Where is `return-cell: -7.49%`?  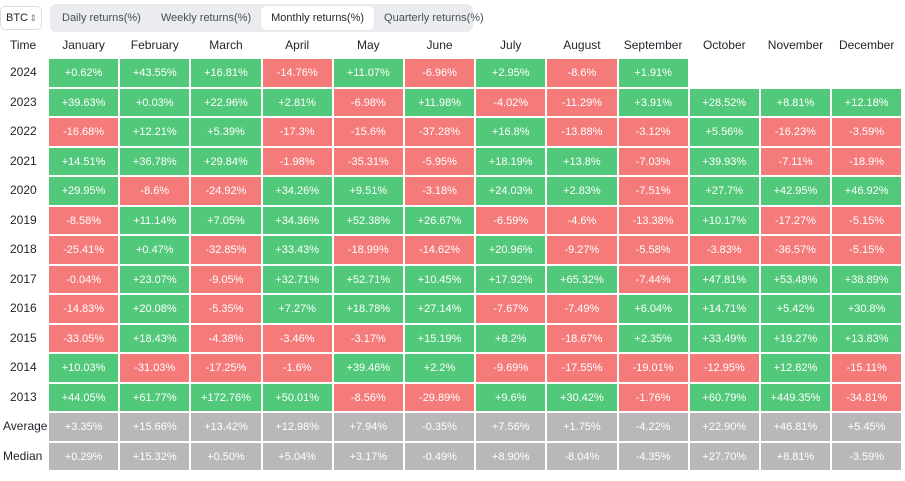 return-cell: -7.49% is located at coordinates (582, 309).